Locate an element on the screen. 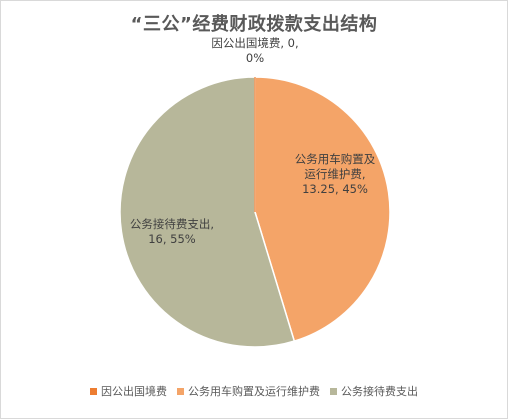 This screenshot has height=419, width=508. legend-item-vehicles: 公务用车购置及运行维护费 is located at coordinates (248, 391).